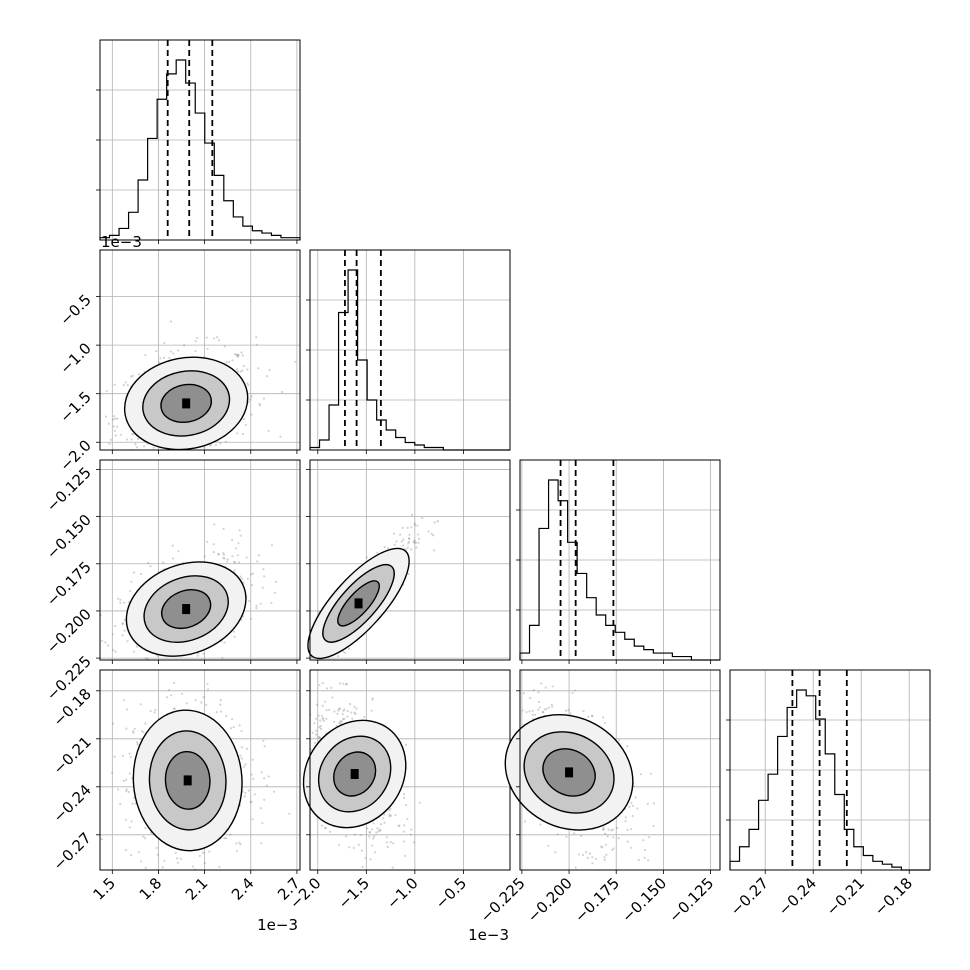 The image size is (970, 970). What do you see at coordinates (599, 797) in the screenshot?
I see `panel-p2-p3: −0.225−0.200−0.175−0.150−0.125` at bounding box center [599, 797].